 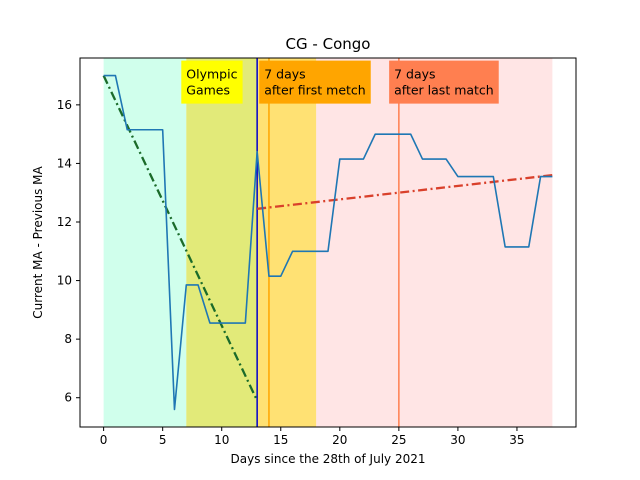 What do you see at coordinates (64, 163) in the screenshot?
I see `y-tick-label: 14` at bounding box center [64, 163].